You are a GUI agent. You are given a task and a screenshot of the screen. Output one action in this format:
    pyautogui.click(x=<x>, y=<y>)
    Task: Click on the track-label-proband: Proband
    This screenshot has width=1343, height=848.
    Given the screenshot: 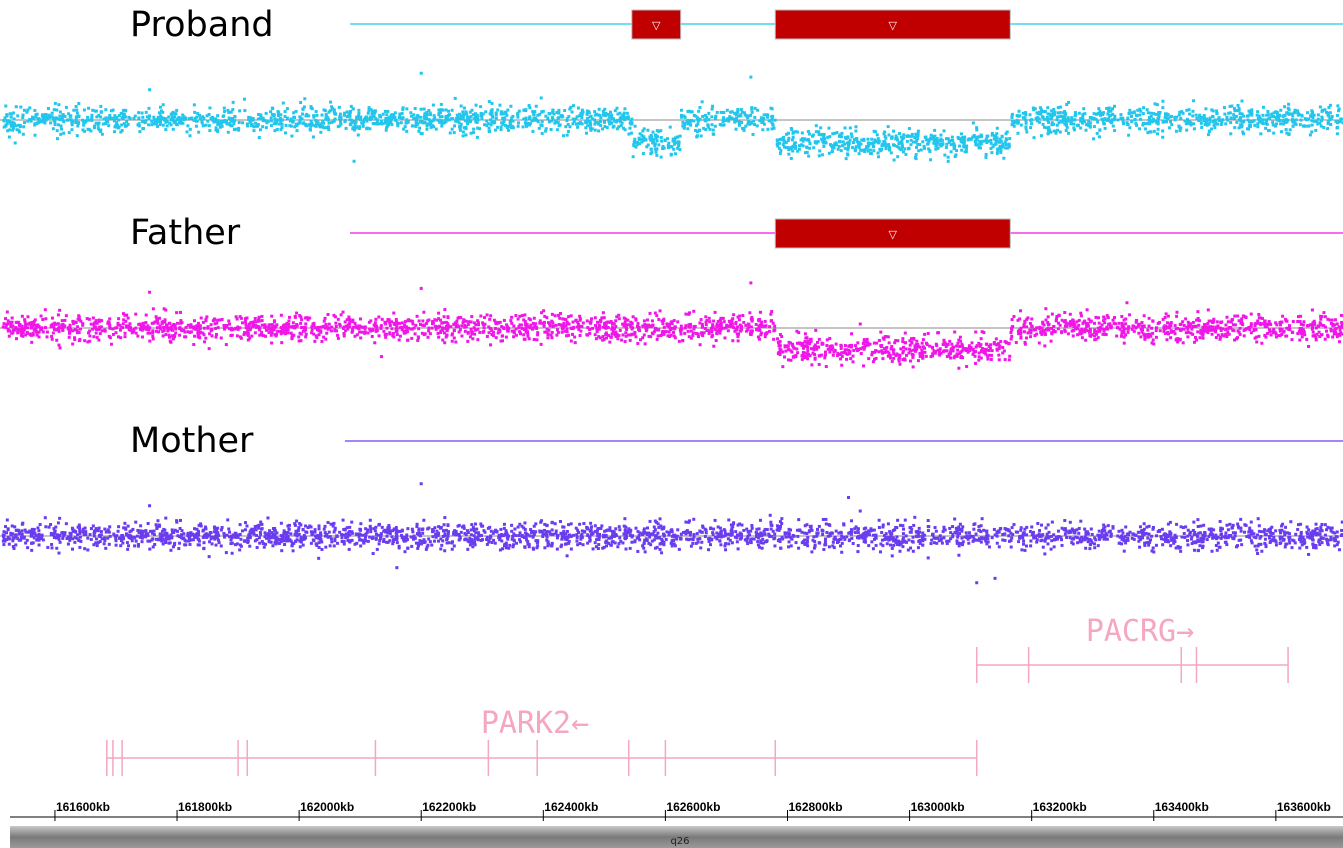 What is the action you would take?
    pyautogui.click(x=202, y=25)
    